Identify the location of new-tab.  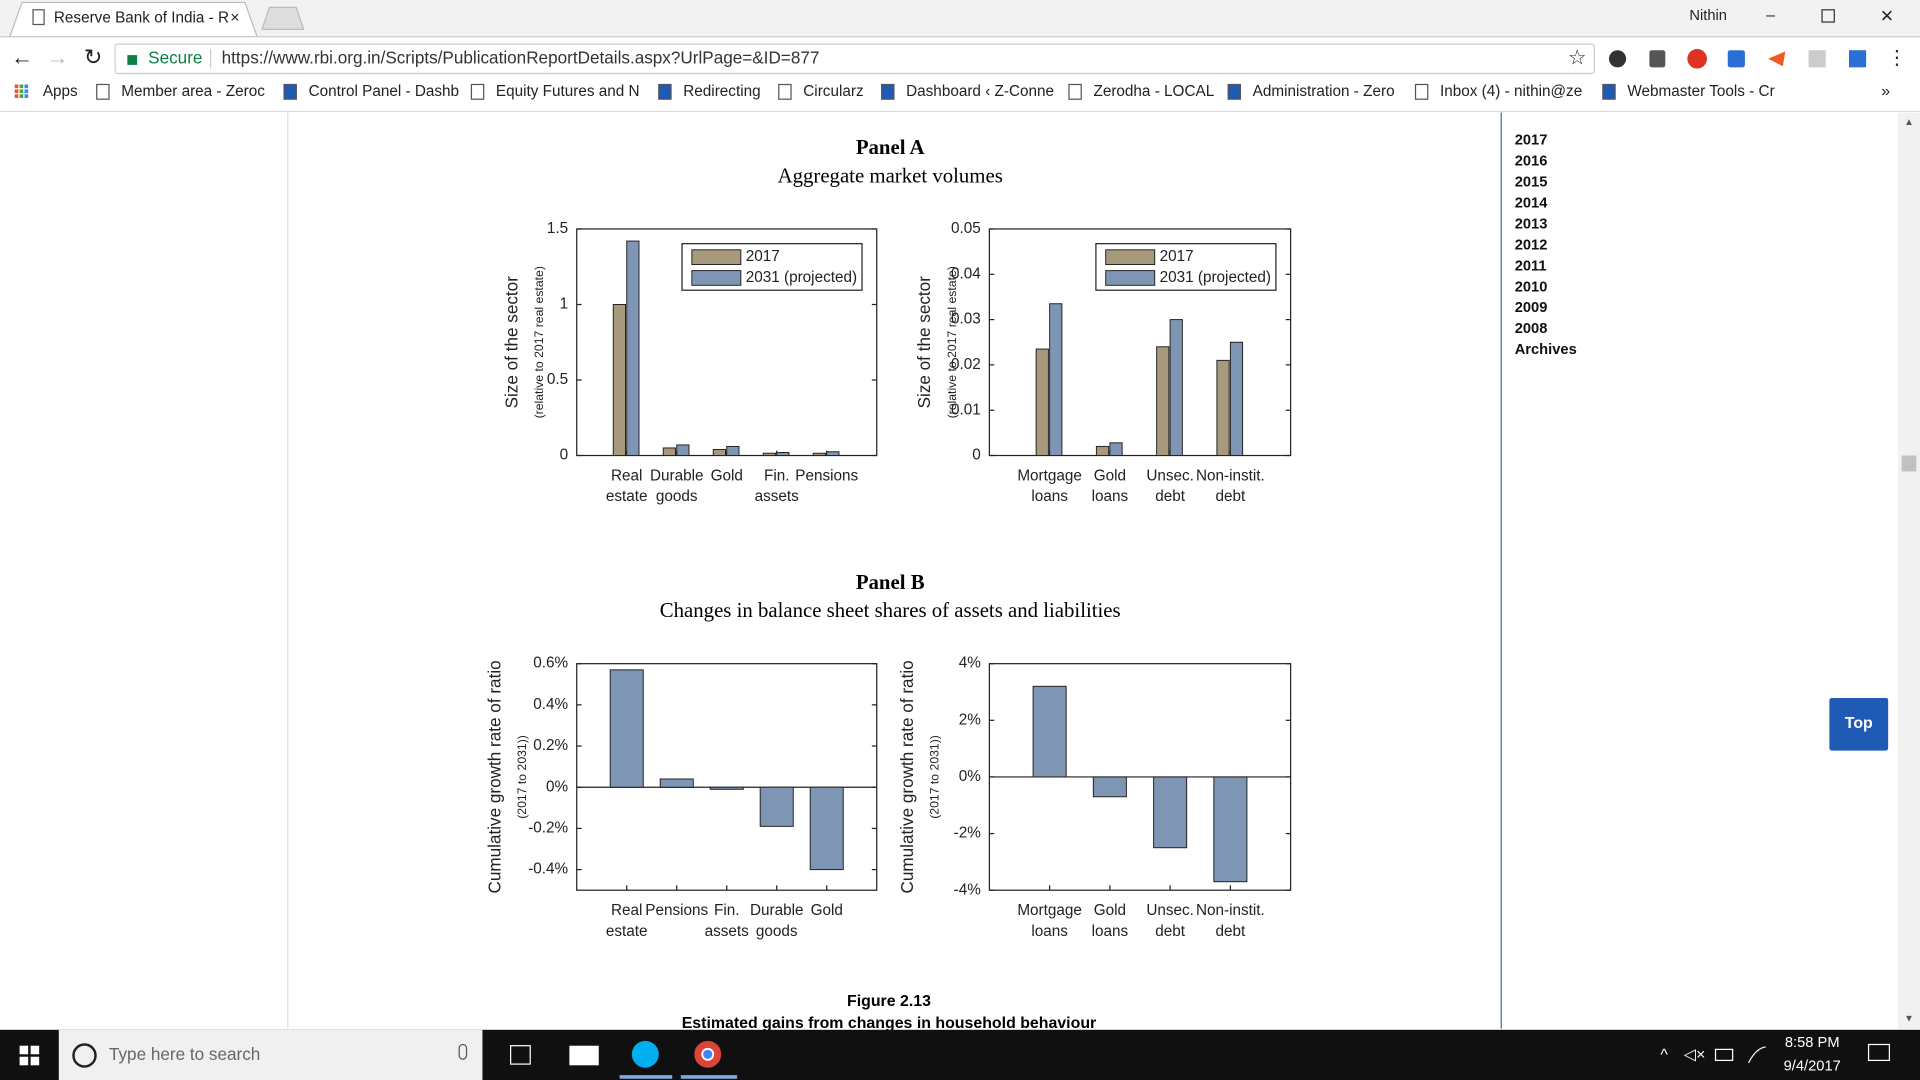
(283, 18).